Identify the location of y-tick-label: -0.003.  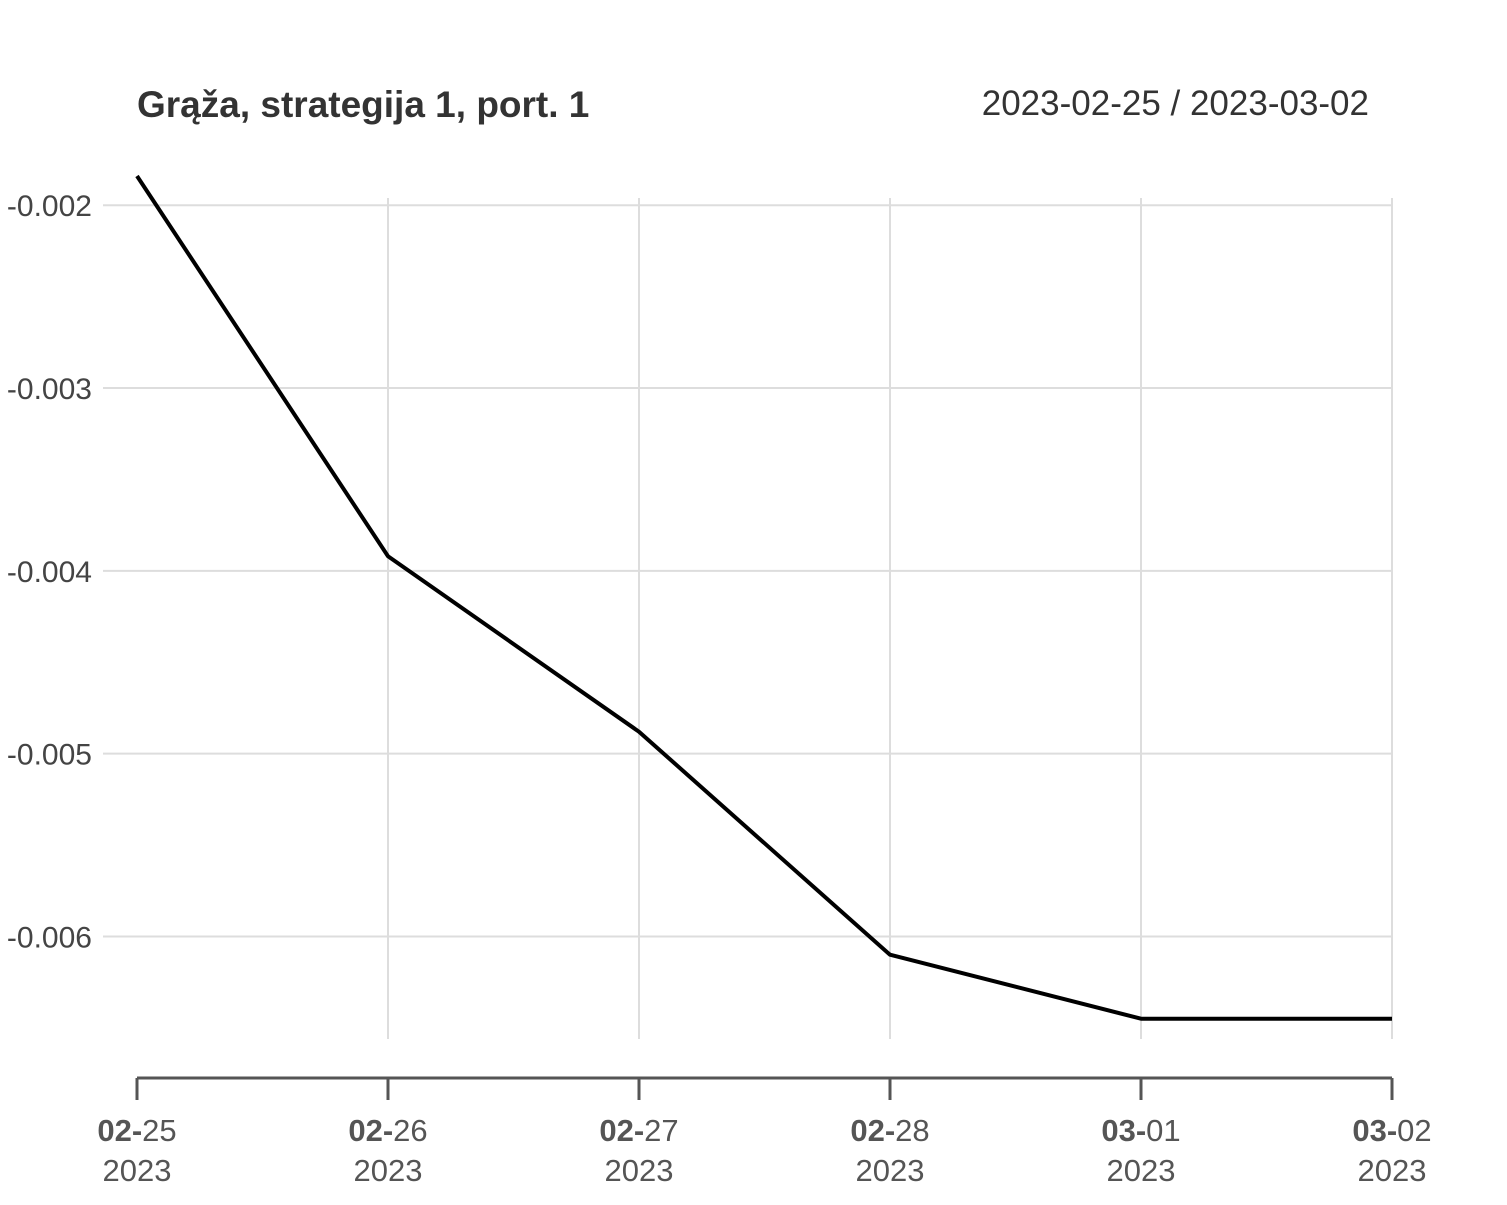
(49, 389).